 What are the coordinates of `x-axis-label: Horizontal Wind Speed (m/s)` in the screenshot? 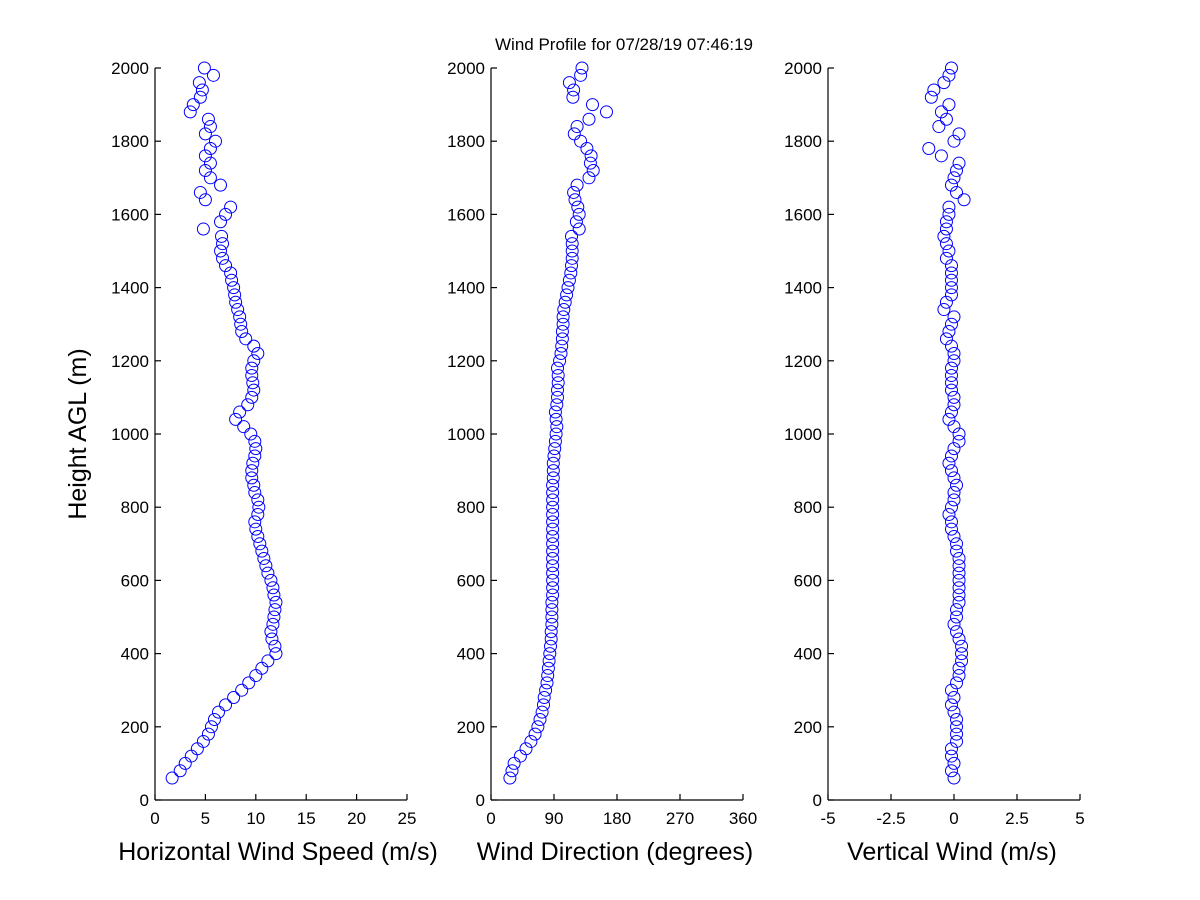 It's located at (278, 852).